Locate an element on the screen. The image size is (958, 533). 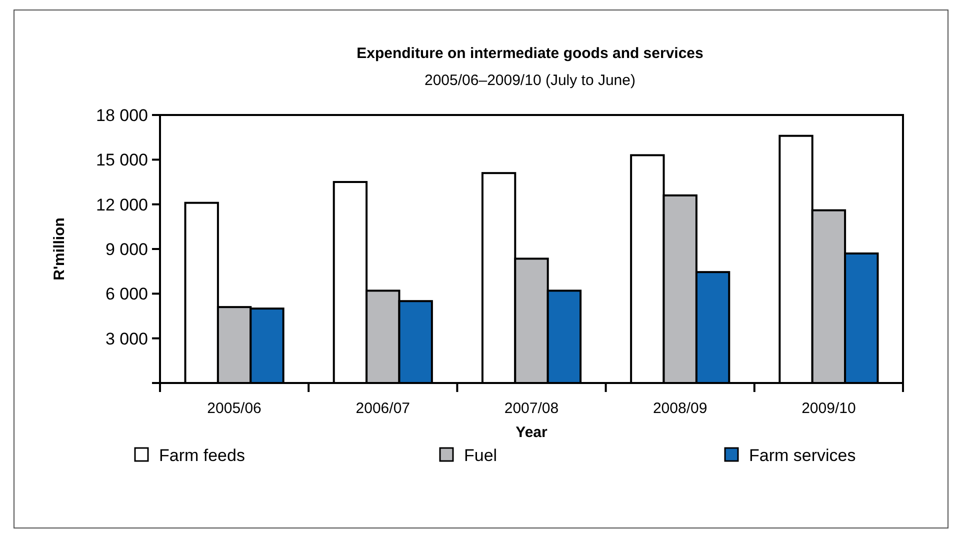
y-tick-label: 3 000 is located at coordinates (126, 338).